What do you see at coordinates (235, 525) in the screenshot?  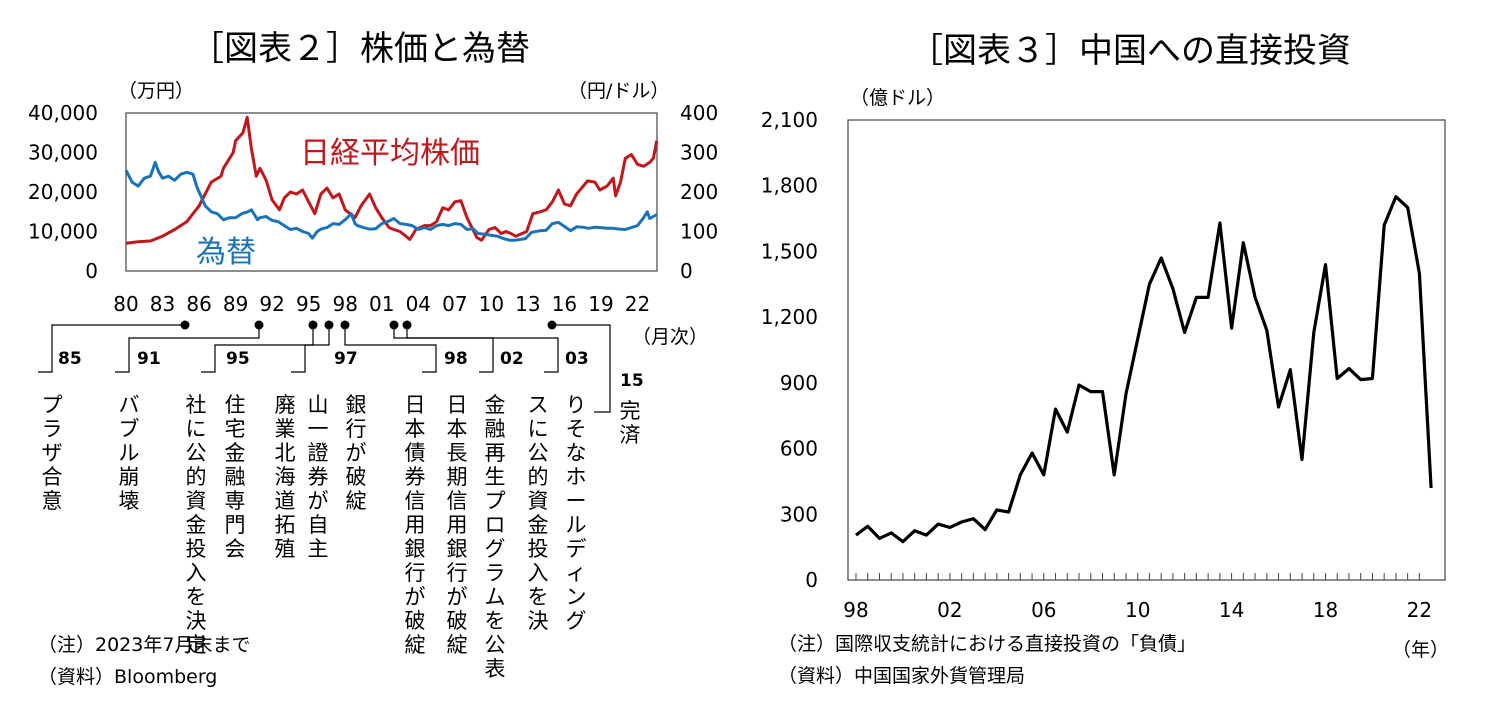 I see `event-text-char: 門` at bounding box center [235, 525].